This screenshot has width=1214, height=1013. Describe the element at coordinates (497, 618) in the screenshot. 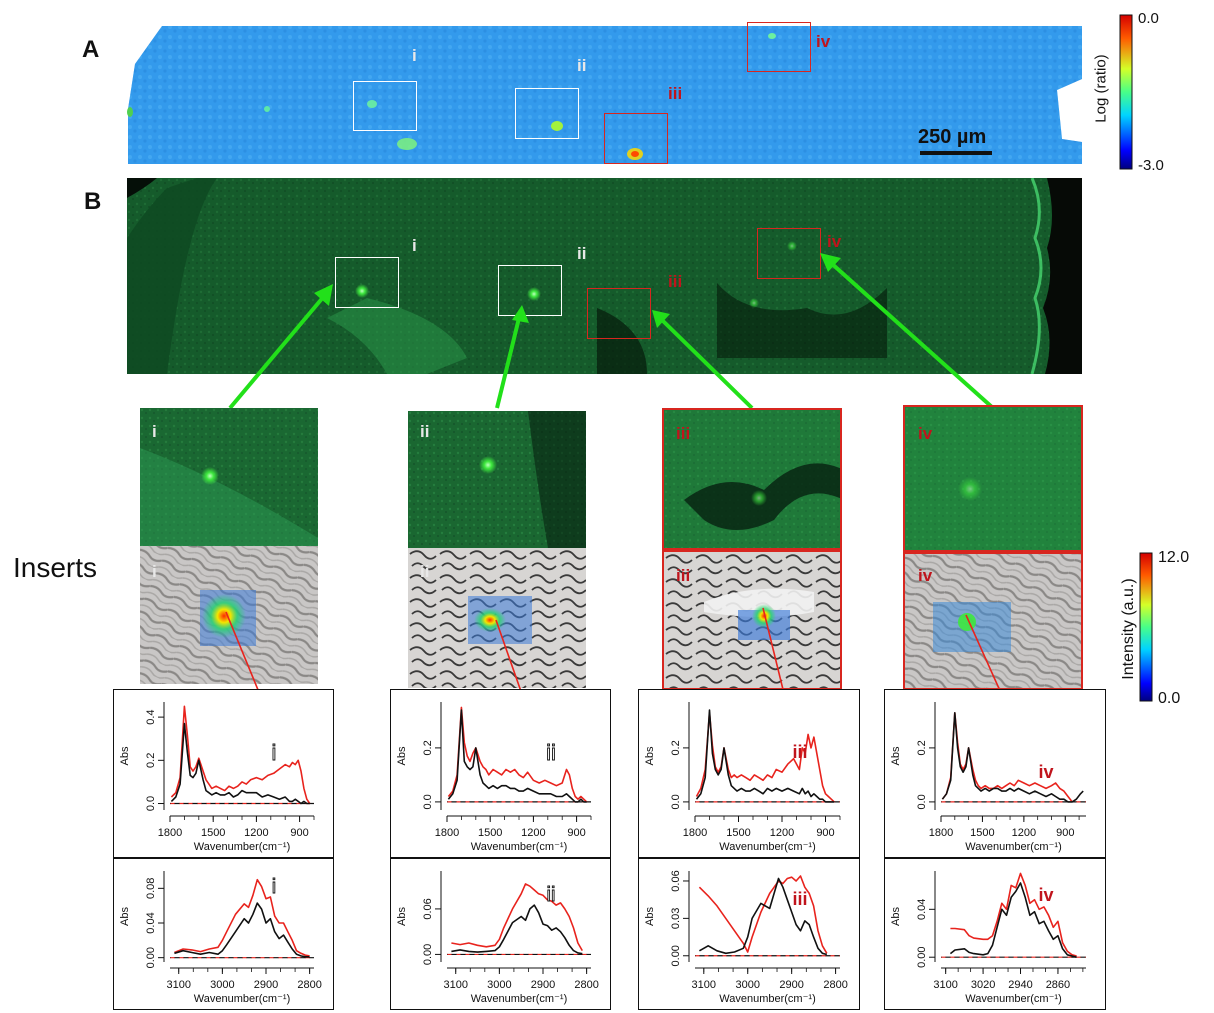

I see `insert-visible-ii` at that location.